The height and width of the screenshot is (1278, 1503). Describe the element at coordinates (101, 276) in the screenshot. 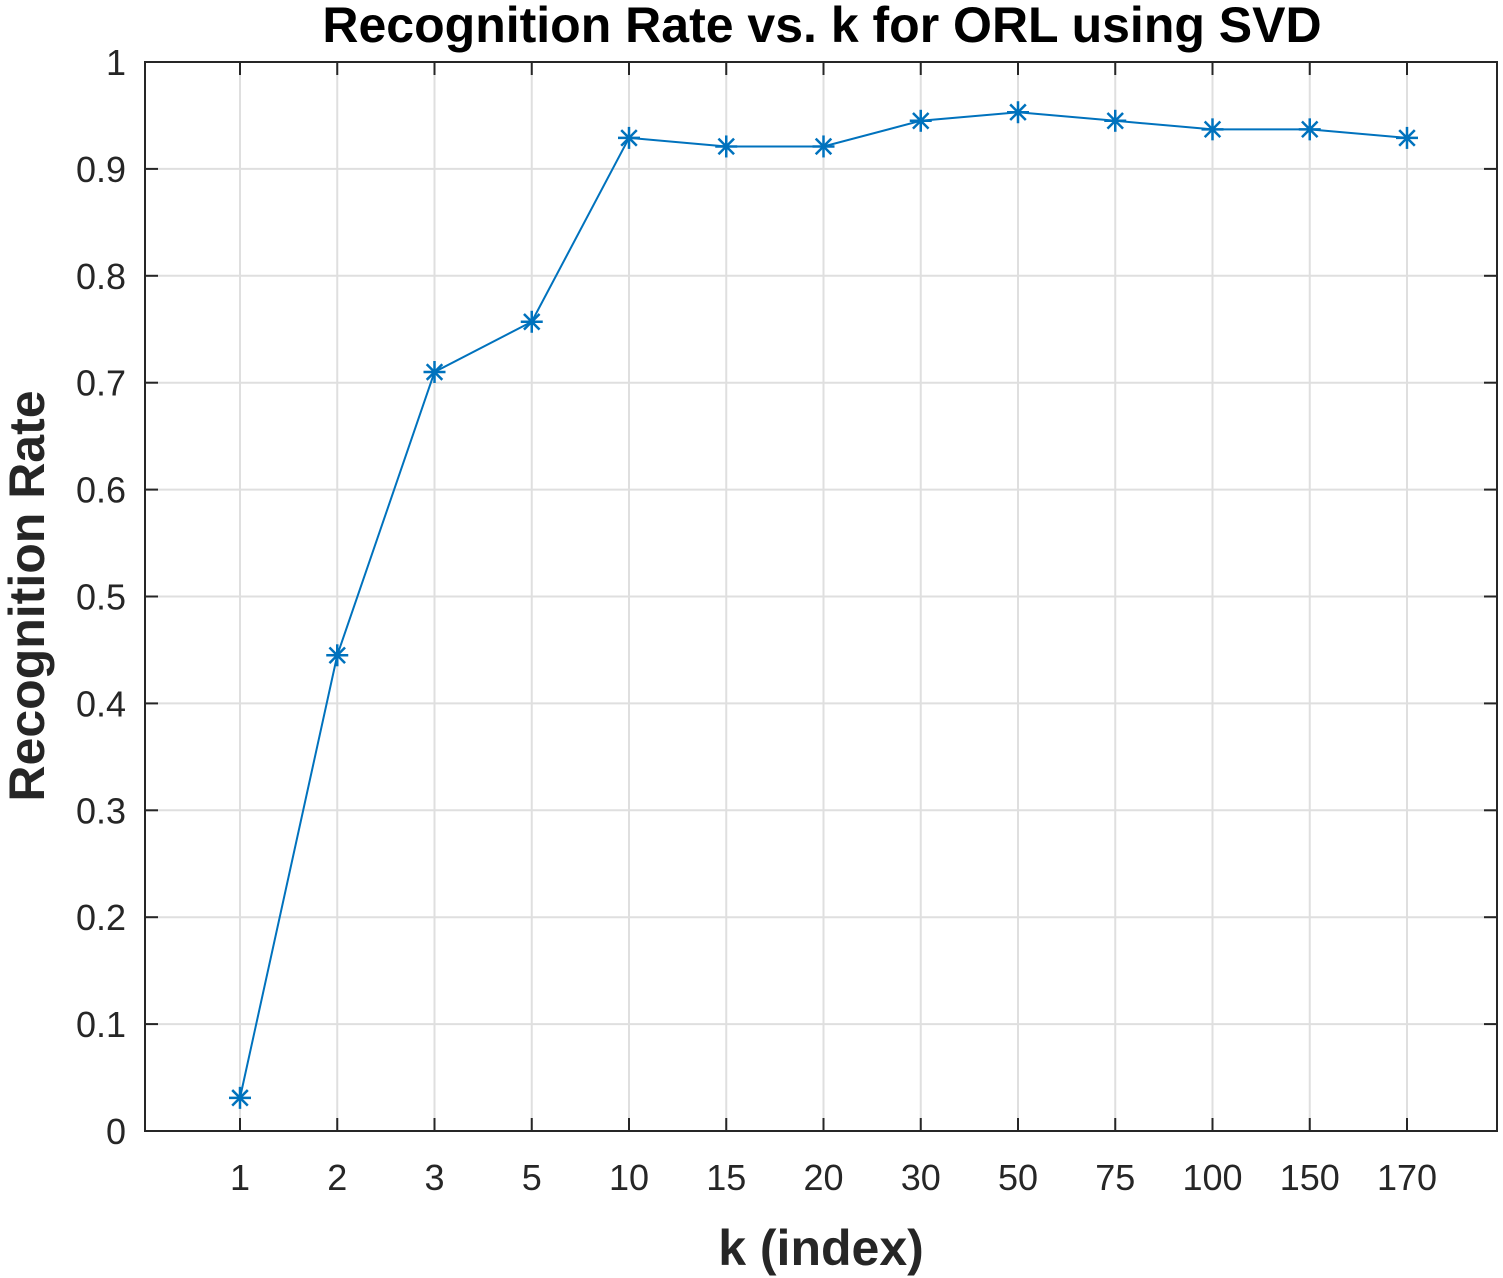

I see `y-tick-label: 0.8` at that location.